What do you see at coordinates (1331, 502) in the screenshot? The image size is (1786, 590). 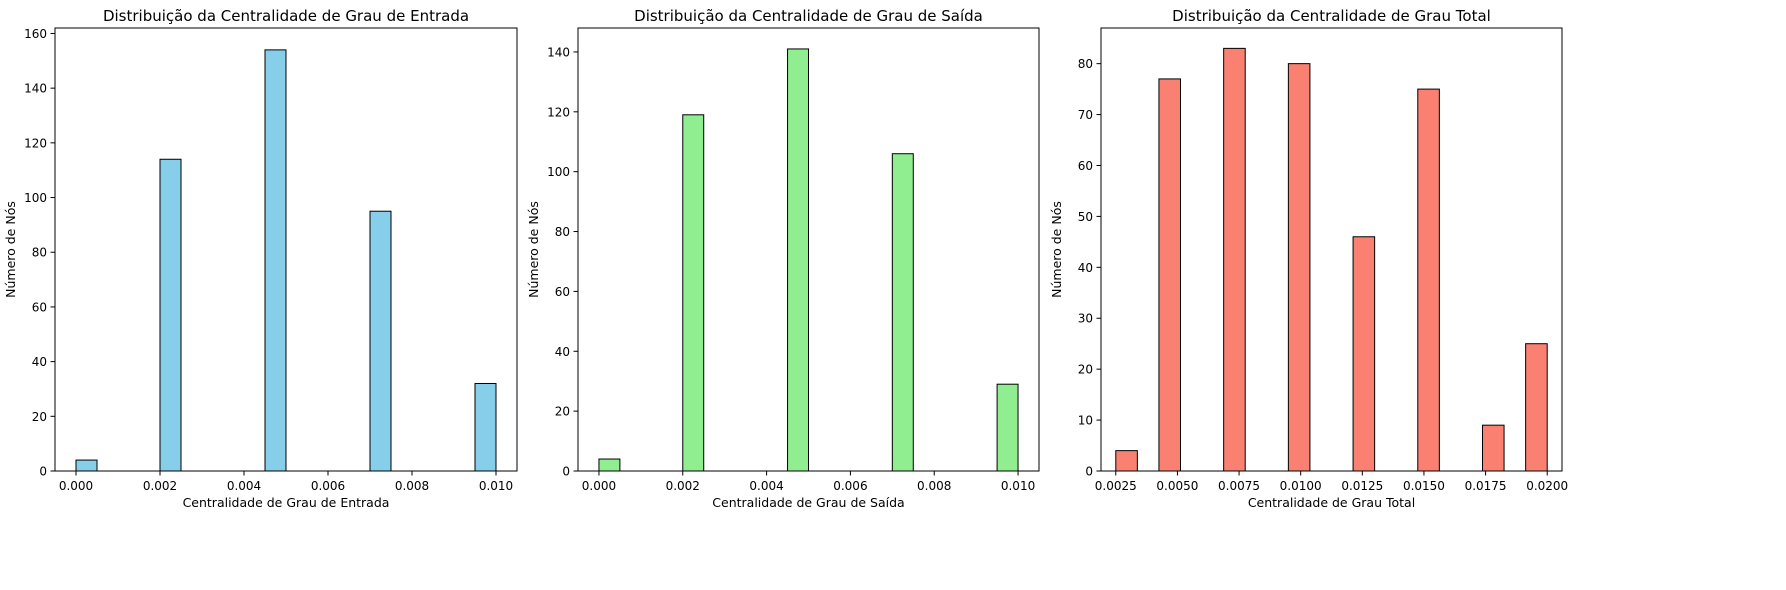 I see `x-axis-label: Centralidade de Grau Total` at bounding box center [1331, 502].